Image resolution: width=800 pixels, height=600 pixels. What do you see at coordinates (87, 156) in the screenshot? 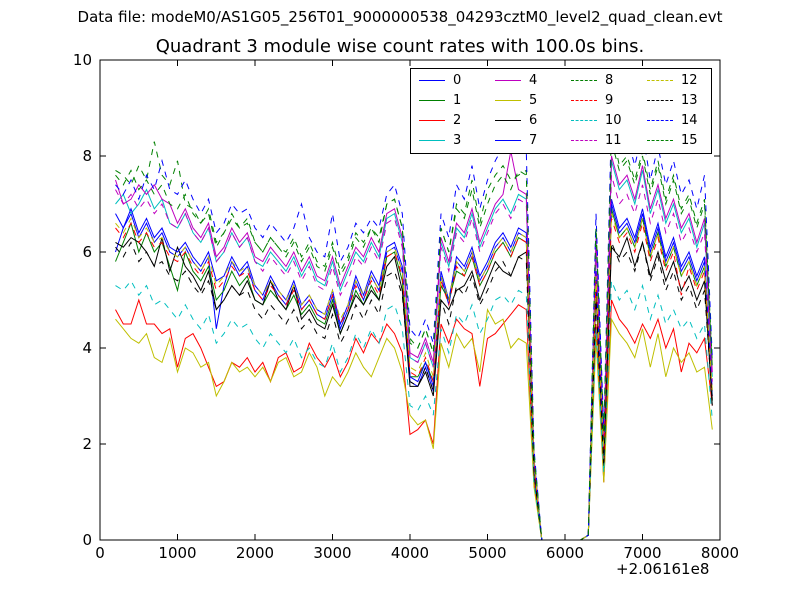
I see `y-tick-label: 8` at bounding box center [87, 156].